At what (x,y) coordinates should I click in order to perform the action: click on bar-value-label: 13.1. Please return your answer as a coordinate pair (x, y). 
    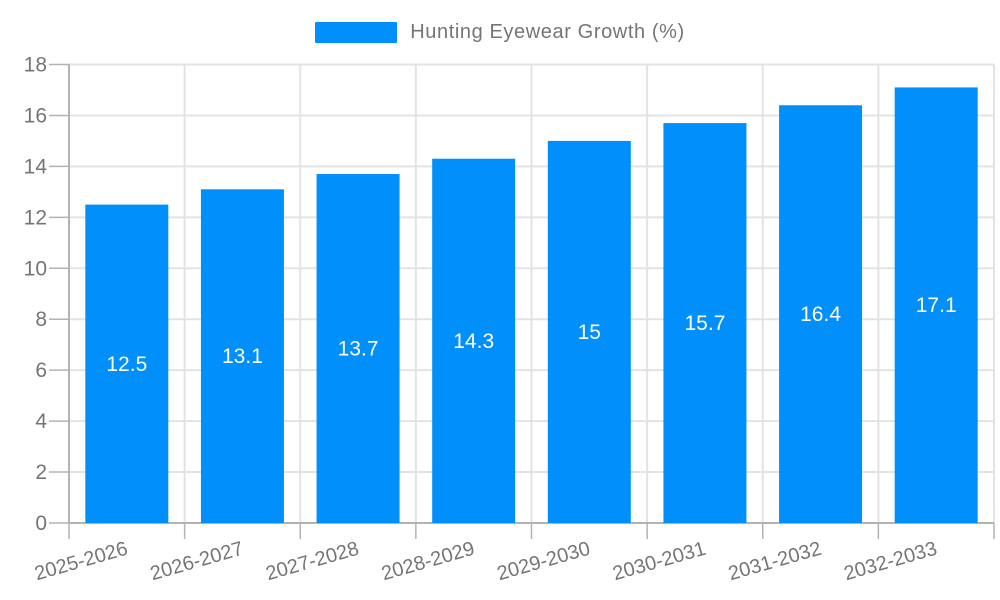
    Looking at the image, I should click on (242, 356).